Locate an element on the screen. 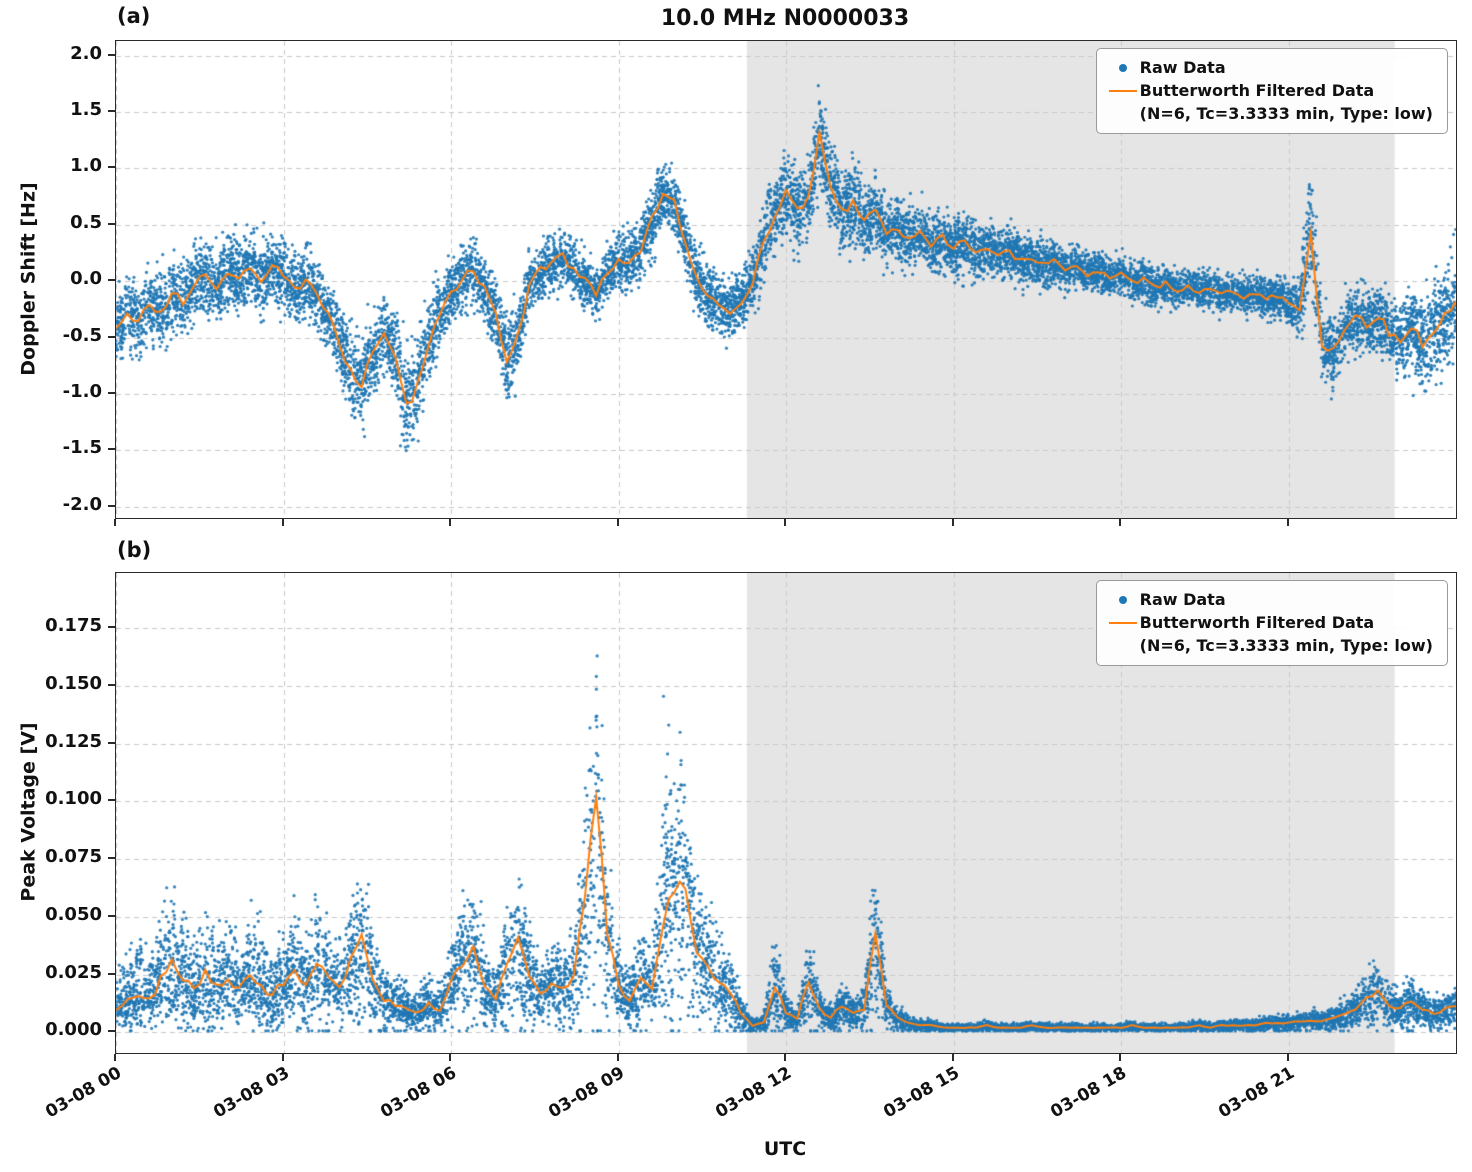 This screenshot has height=1172, width=1472. panel-a-label: (a) is located at coordinates (134, 16).